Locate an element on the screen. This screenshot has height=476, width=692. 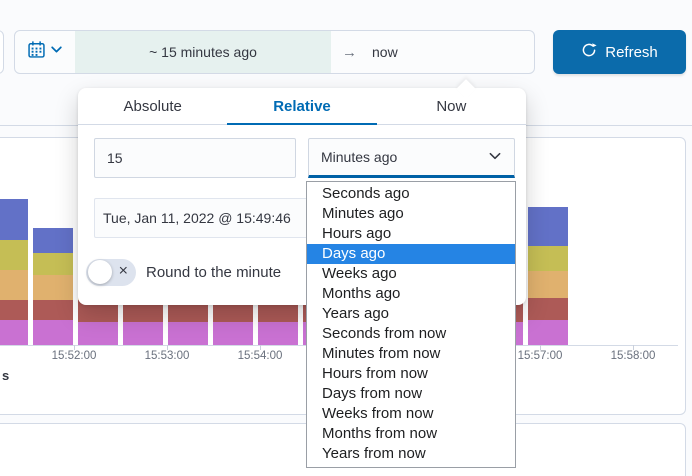
end-date-button: → now is located at coordinates (432, 52).